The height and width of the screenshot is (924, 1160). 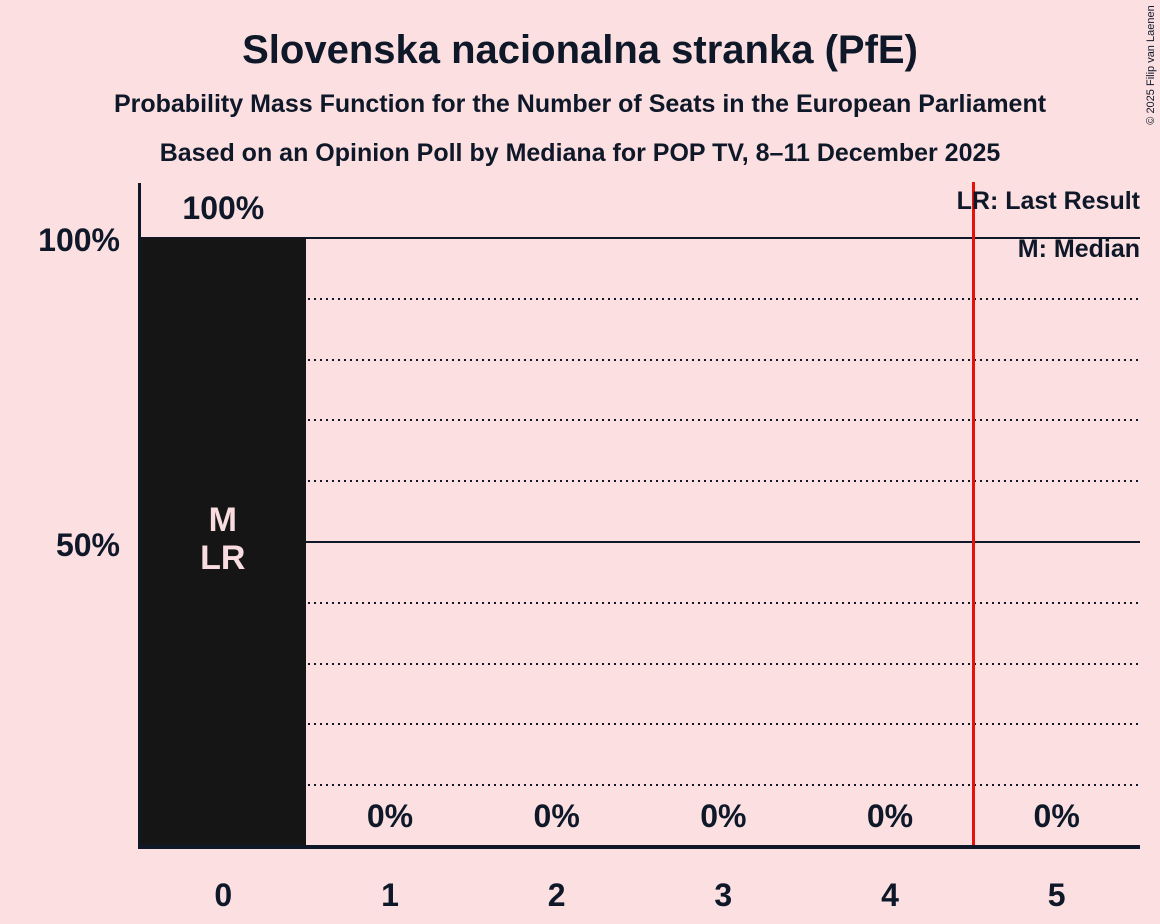 What do you see at coordinates (223, 895) in the screenshot?
I see `x-axis-label-0: 0` at bounding box center [223, 895].